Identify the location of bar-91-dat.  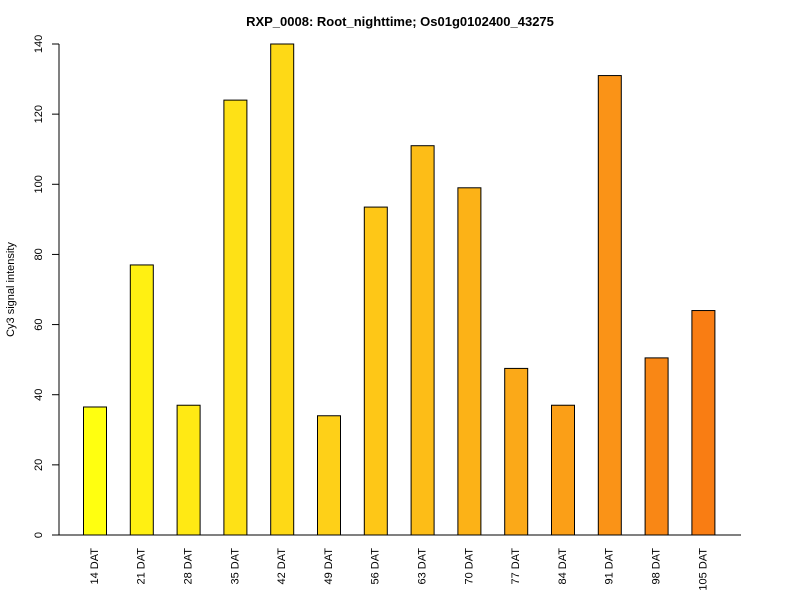
(609, 305).